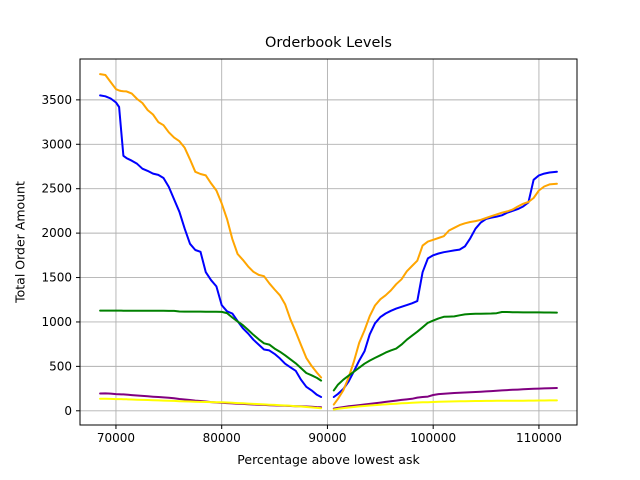  I want to click on y-tick-label: 1500, so click(56, 278).